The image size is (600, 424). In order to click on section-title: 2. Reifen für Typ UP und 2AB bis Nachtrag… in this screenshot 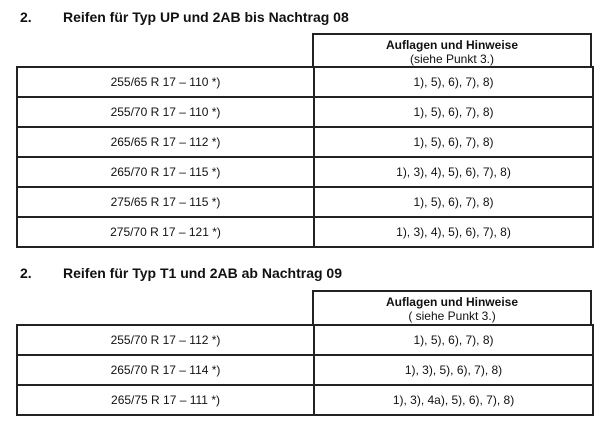, I will do `click(184, 17)`.